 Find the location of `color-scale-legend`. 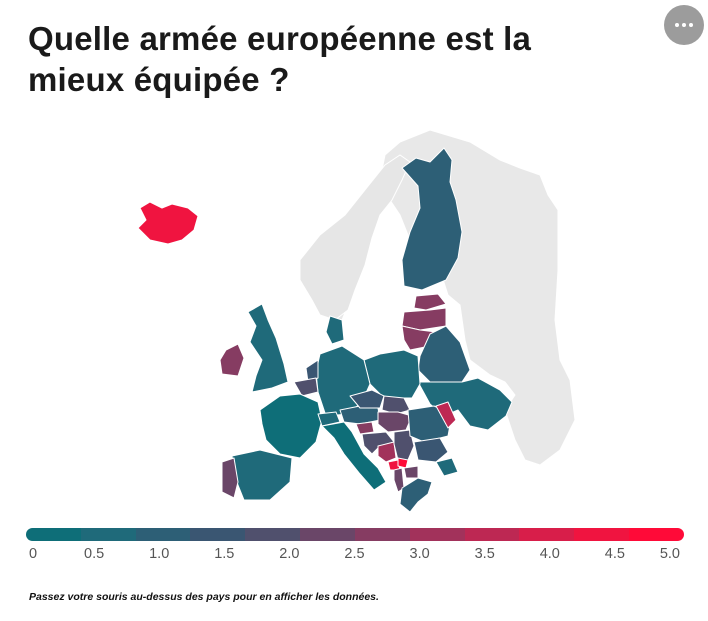

color-scale-legend is located at coordinates (355, 534).